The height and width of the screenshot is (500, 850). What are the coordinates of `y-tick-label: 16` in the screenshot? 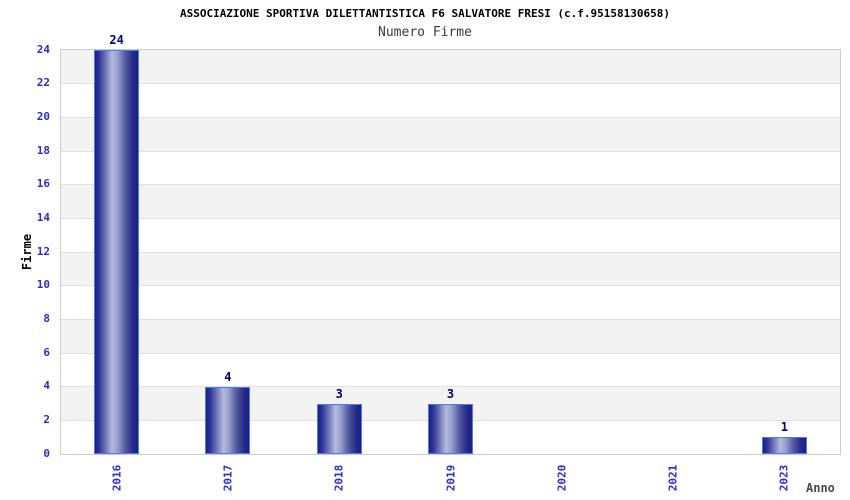 It's located at (43, 184).